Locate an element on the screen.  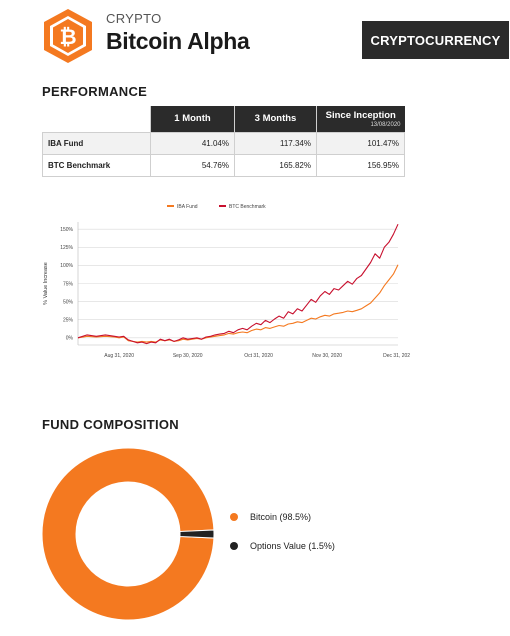
legend-item-options-value: Options Value (1.5%) is located at coordinates (282, 546).